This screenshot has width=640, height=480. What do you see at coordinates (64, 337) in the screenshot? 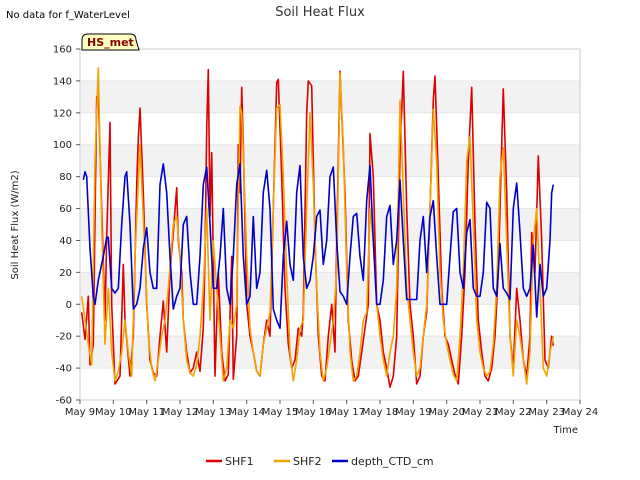
I see `y-tick-label: -20` at bounding box center [64, 337].